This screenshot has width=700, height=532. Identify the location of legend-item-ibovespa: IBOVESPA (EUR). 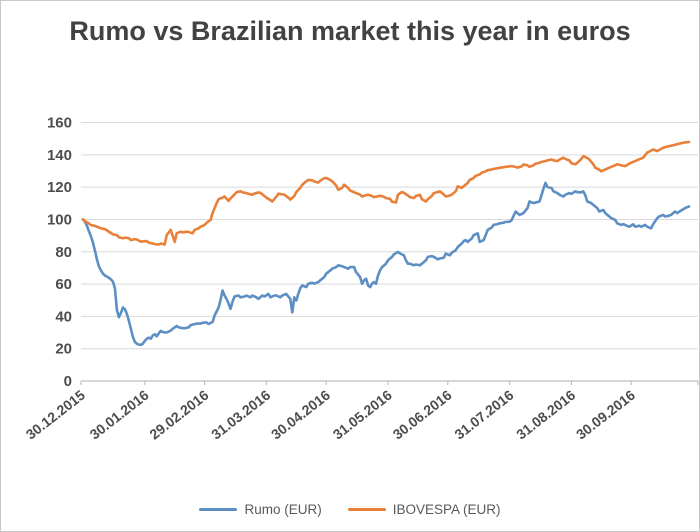
(424, 509).